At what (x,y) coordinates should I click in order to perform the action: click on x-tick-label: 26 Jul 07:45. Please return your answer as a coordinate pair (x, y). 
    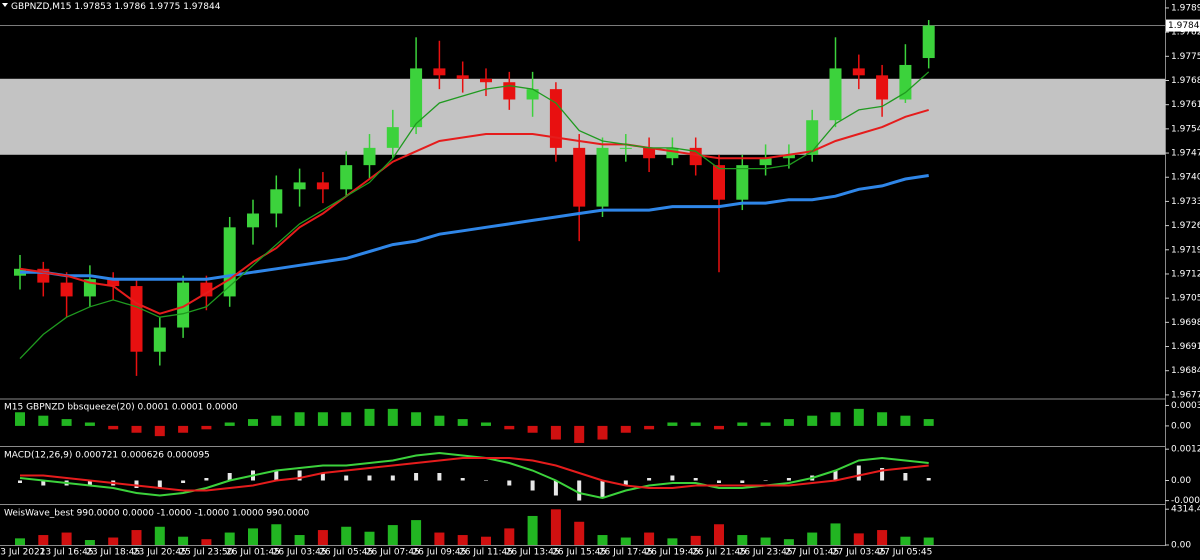
    Looking at the image, I should click on (393, 553).